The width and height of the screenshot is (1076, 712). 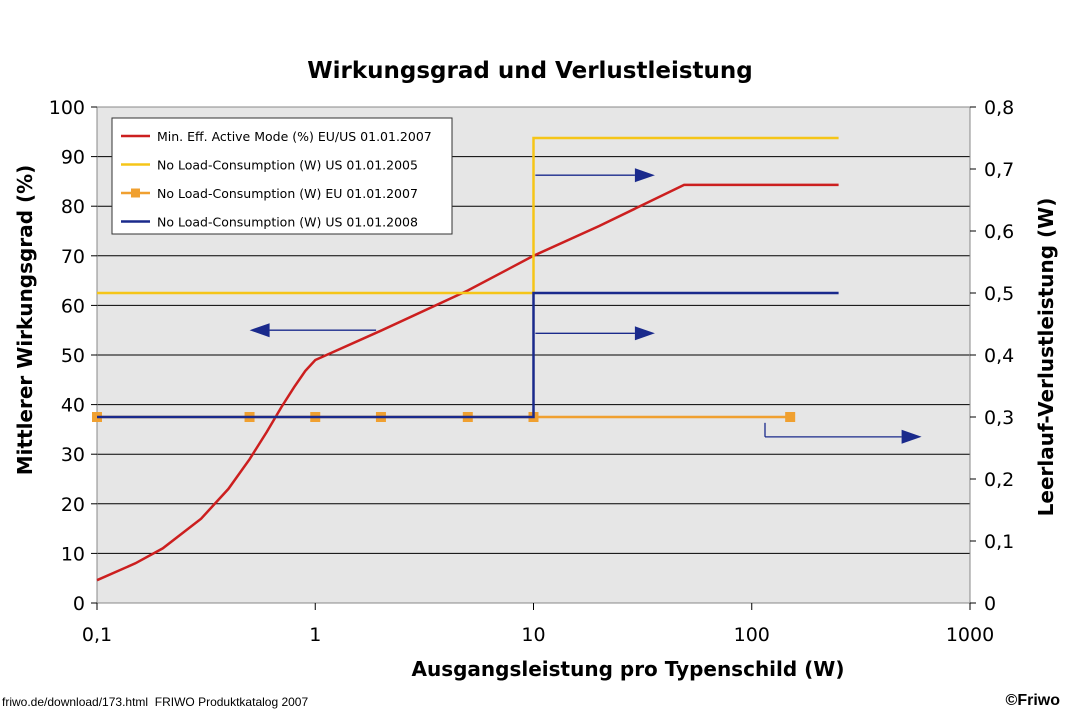 I want to click on series-marker, so click(x=790, y=417).